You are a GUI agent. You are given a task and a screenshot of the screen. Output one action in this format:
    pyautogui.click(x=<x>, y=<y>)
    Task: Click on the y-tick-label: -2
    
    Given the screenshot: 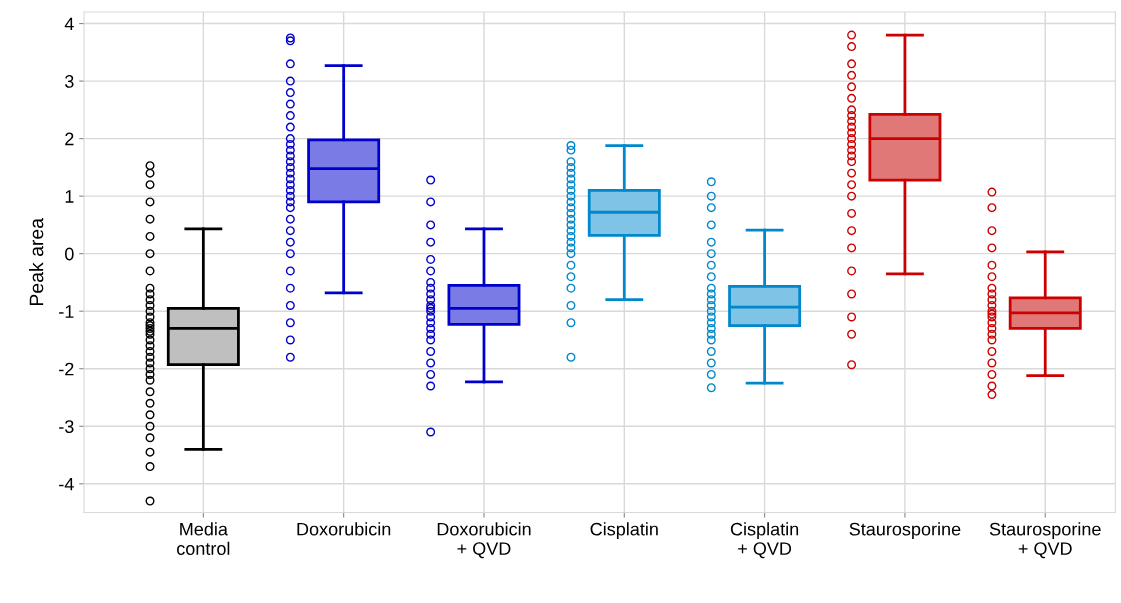 What is the action you would take?
    pyautogui.click(x=66, y=369)
    